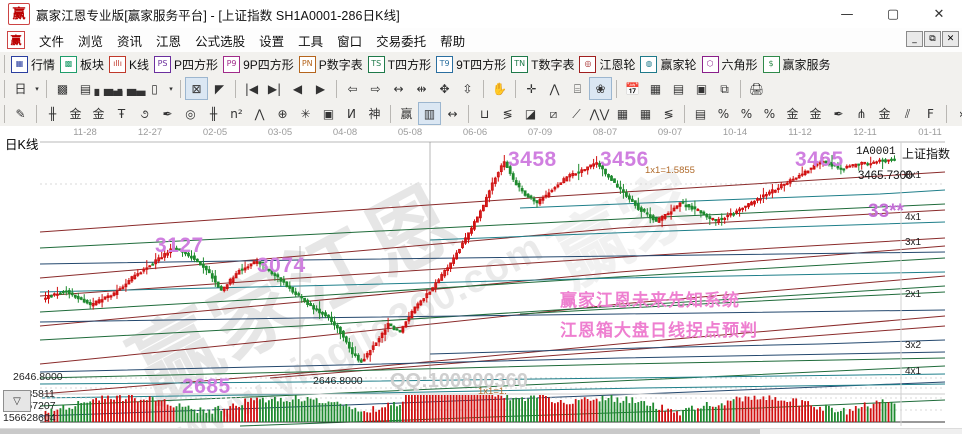  What do you see at coordinates (607, 64) in the screenshot?
I see `toolbar-button-gann-wheel: ◎ 江恩轮` at bounding box center [607, 64].